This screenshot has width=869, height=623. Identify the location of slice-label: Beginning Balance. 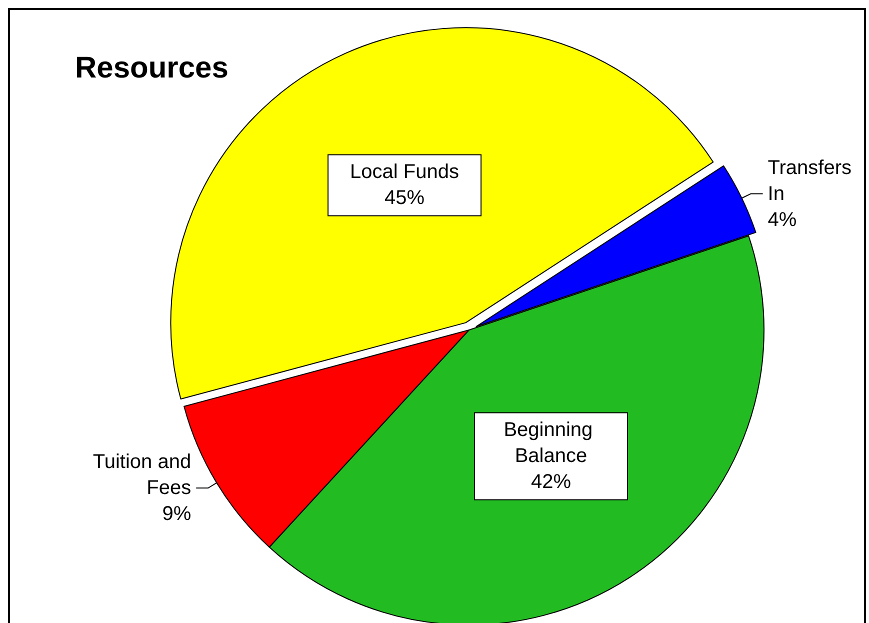
(551, 443).